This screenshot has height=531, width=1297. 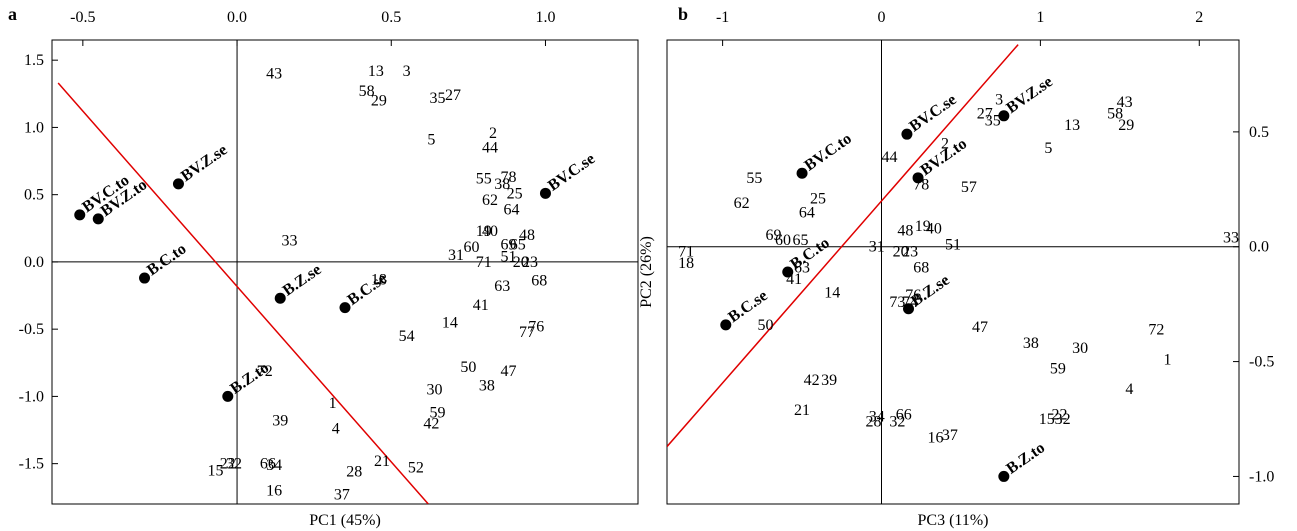 I want to click on panel-a-score-label: 76, so click(x=536, y=326).